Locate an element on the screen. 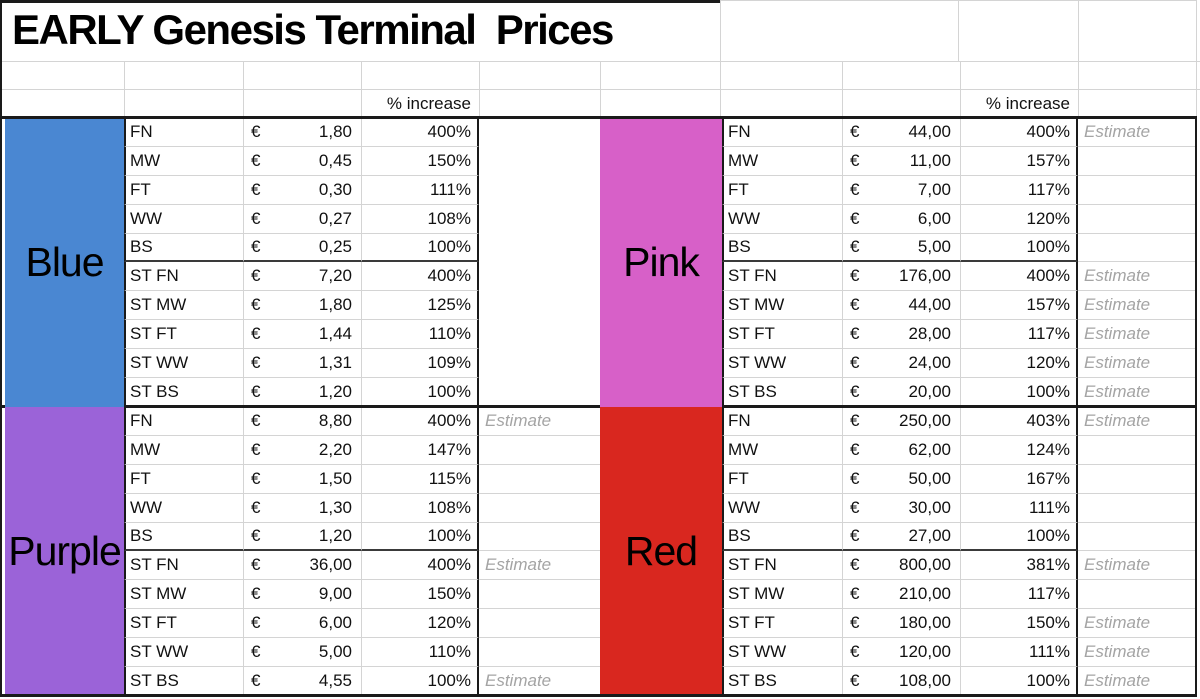 The image size is (1200, 699). cell-price: €176,00 is located at coordinates (901, 277).